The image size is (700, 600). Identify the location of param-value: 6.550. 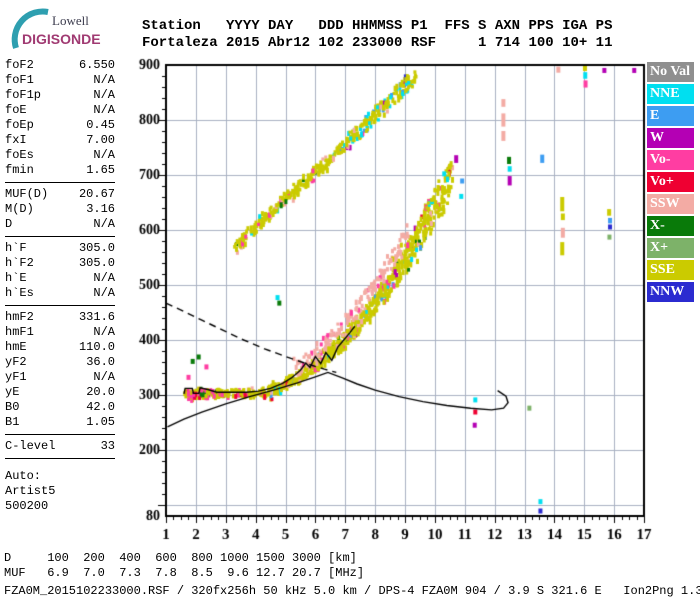
(96, 65).